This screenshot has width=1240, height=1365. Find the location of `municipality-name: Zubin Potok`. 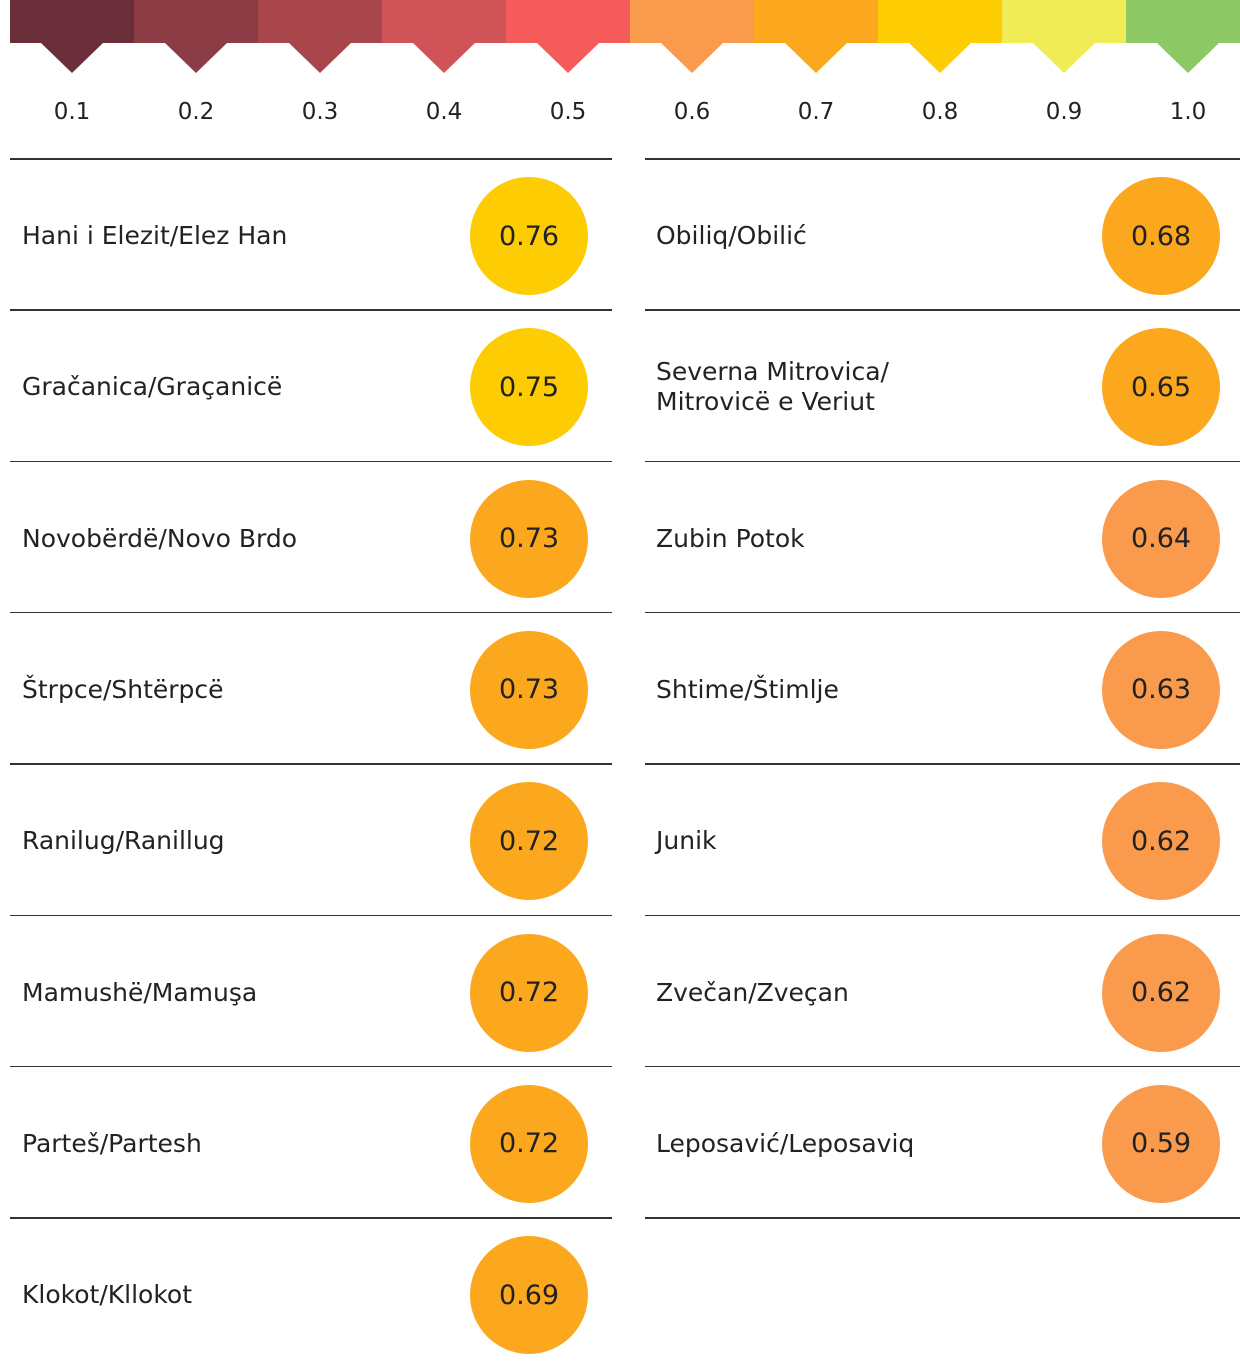

municipality-name: Zubin Potok is located at coordinates (730, 538).